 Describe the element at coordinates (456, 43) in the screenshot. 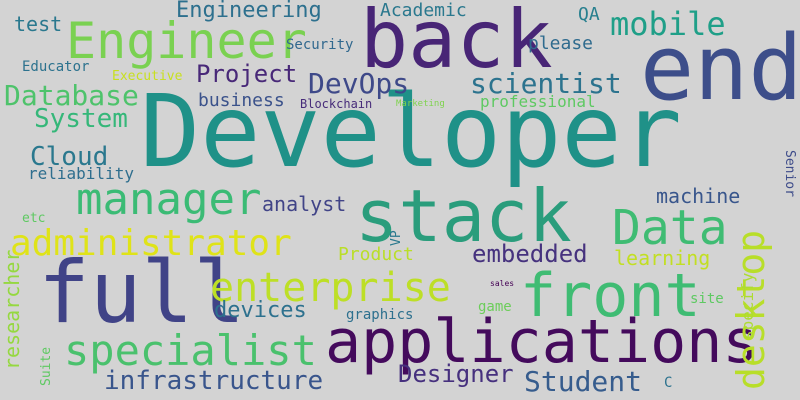

I see `word-back: back` at that location.